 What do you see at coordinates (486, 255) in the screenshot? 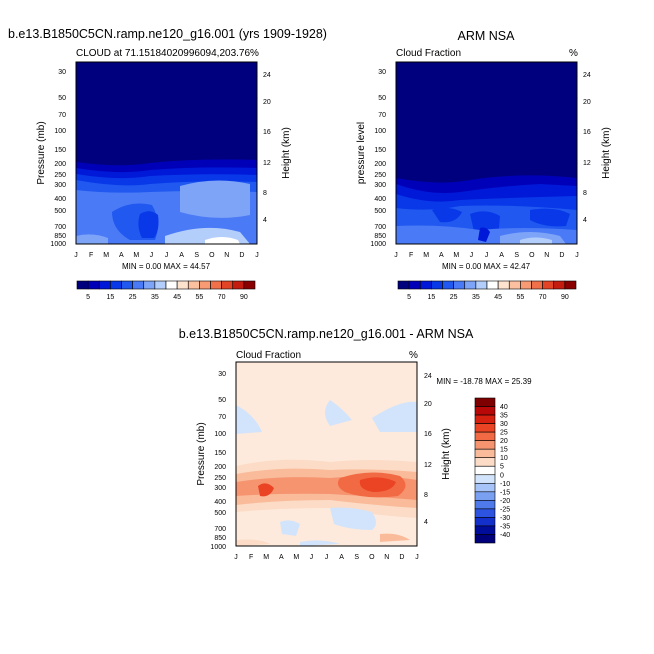
I see `panel-obs-xticks: J F M A M J J A S O N D J` at bounding box center [486, 255].